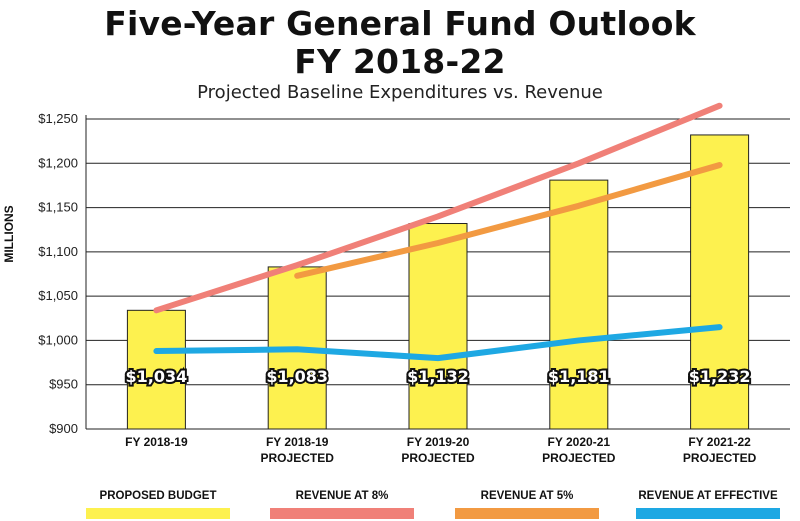  I want to click on legend-label: REVENUE AT 8%, so click(342, 496).